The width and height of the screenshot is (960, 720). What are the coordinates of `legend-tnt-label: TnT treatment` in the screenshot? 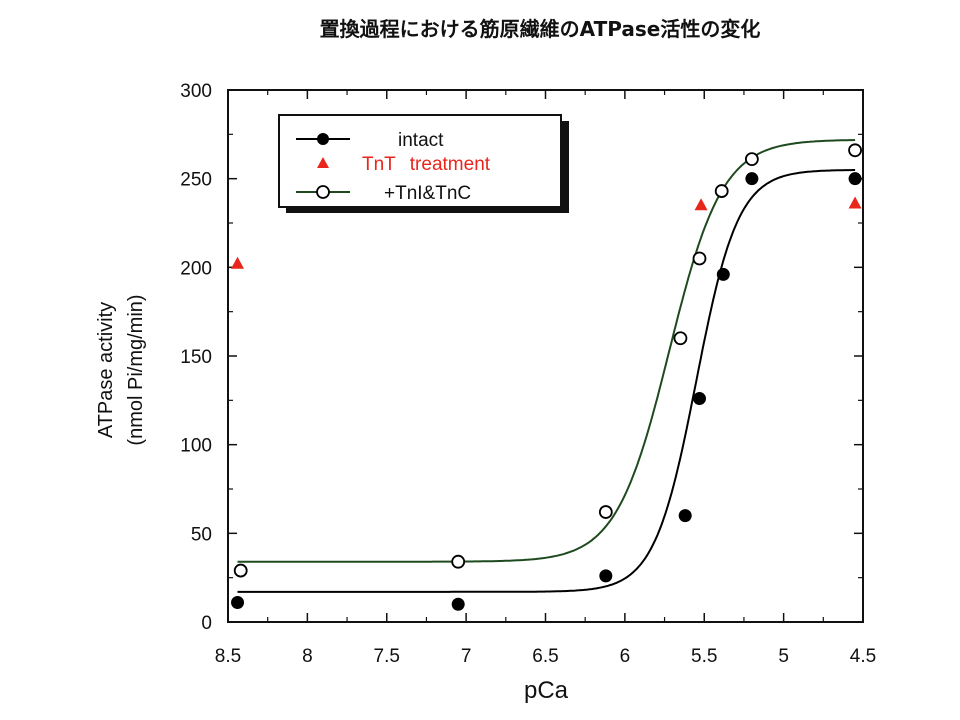 It's located at (426, 164).